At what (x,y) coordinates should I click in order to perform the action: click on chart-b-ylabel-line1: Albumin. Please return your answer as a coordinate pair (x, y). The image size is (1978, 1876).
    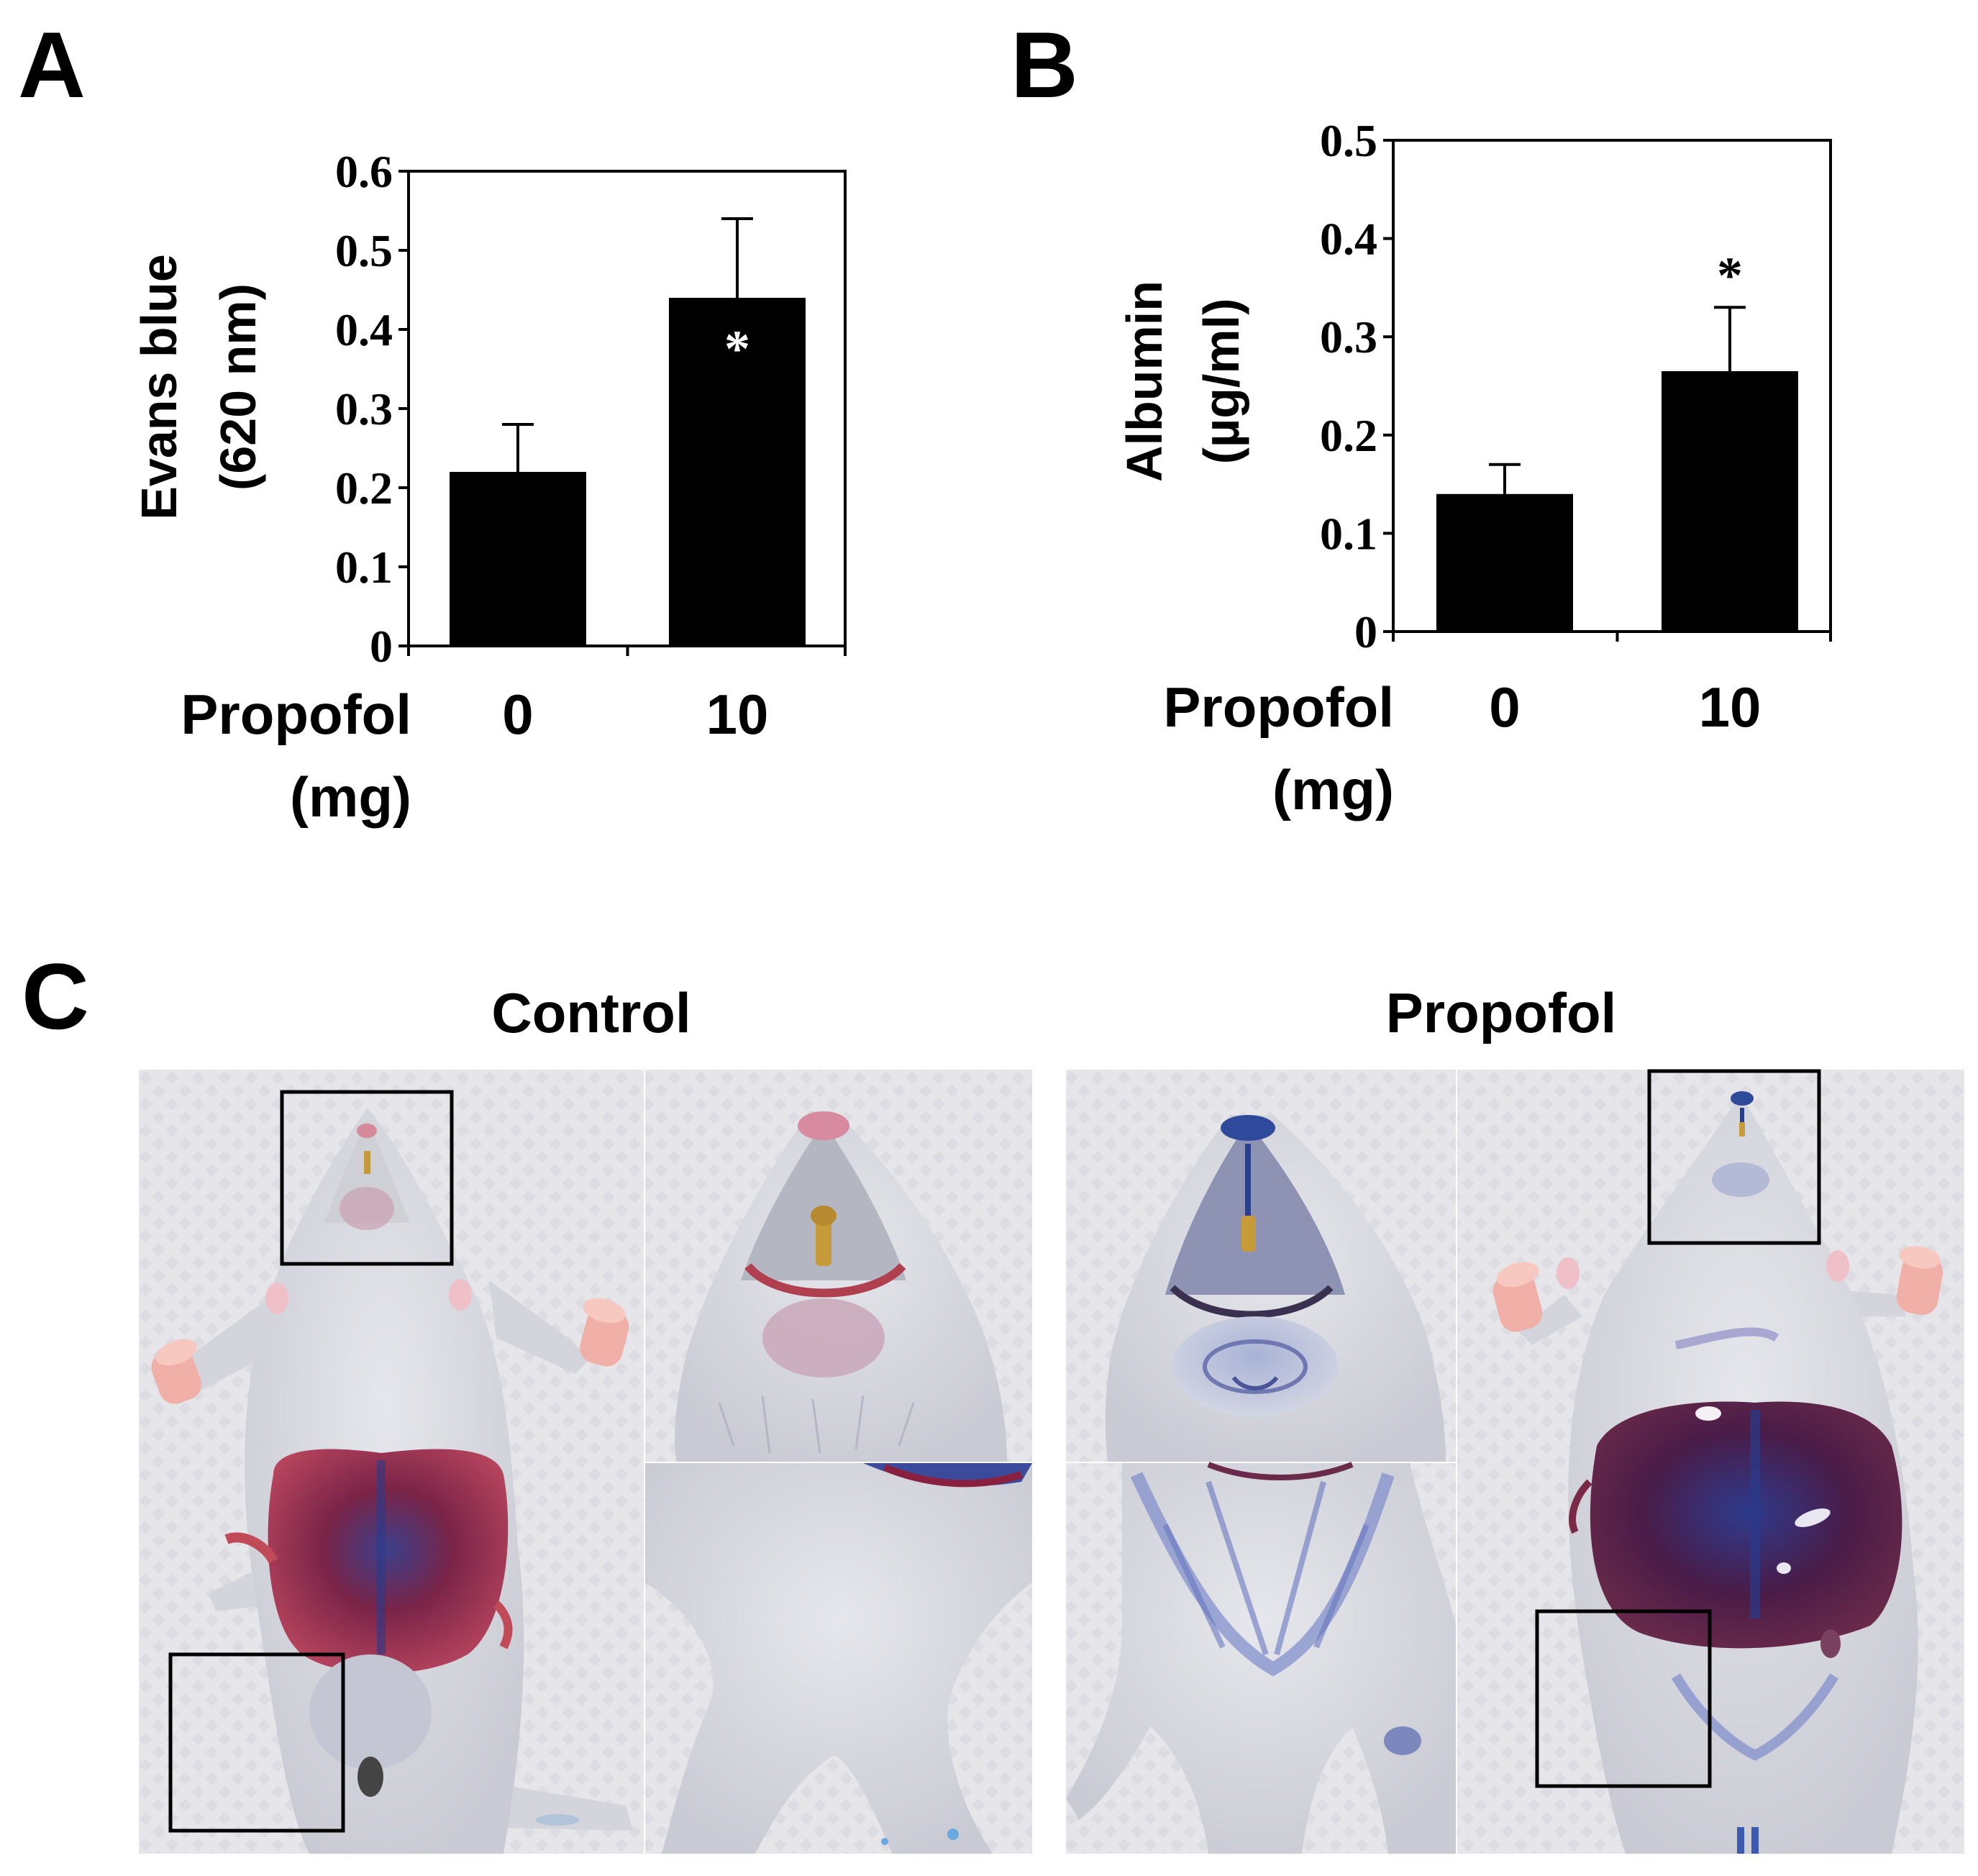
    Looking at the image, I should click on (1144, 381).